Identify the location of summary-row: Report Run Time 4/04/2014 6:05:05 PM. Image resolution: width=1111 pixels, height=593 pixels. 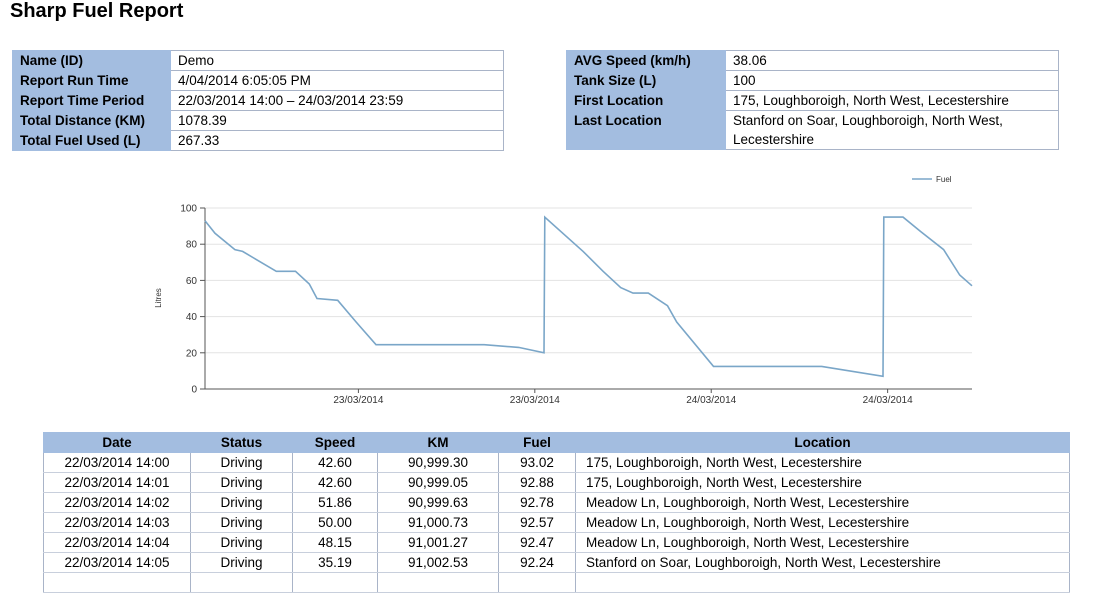
(258, 80).